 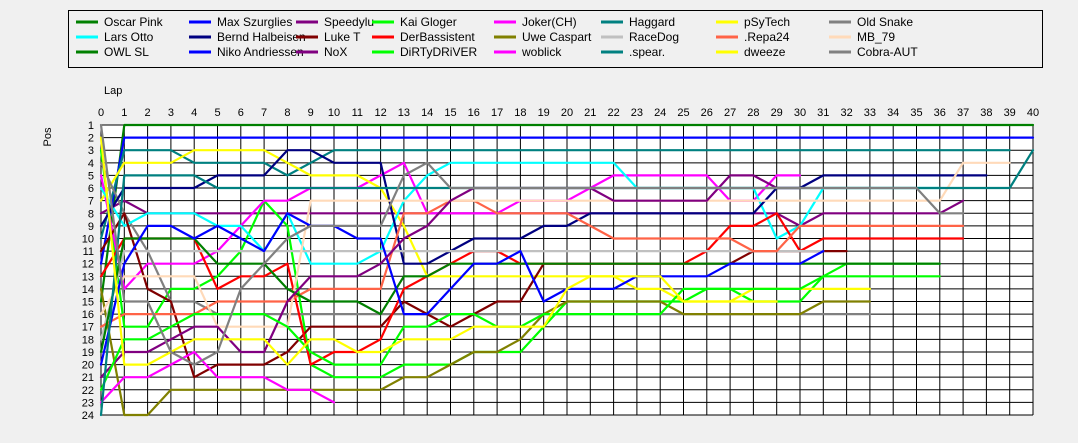 What do you see at coordinates (428, 22) in the screenshot?
I see `legend-label: Kai Gloger` at bounding box center [428, 22].